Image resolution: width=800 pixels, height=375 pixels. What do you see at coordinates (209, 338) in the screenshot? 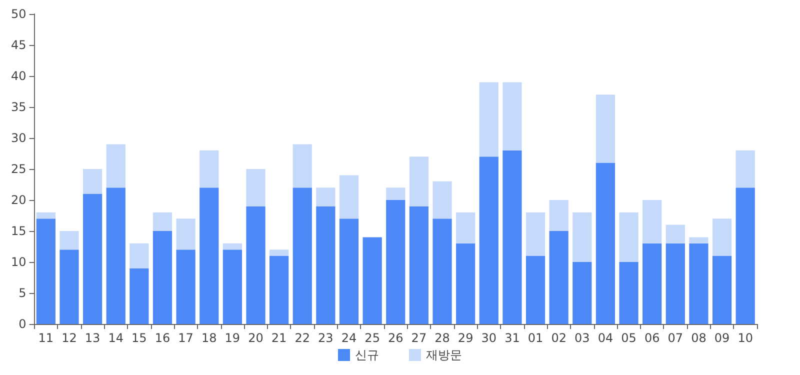
I see `x-tick-label: 18` at bounding box center [209, 338].